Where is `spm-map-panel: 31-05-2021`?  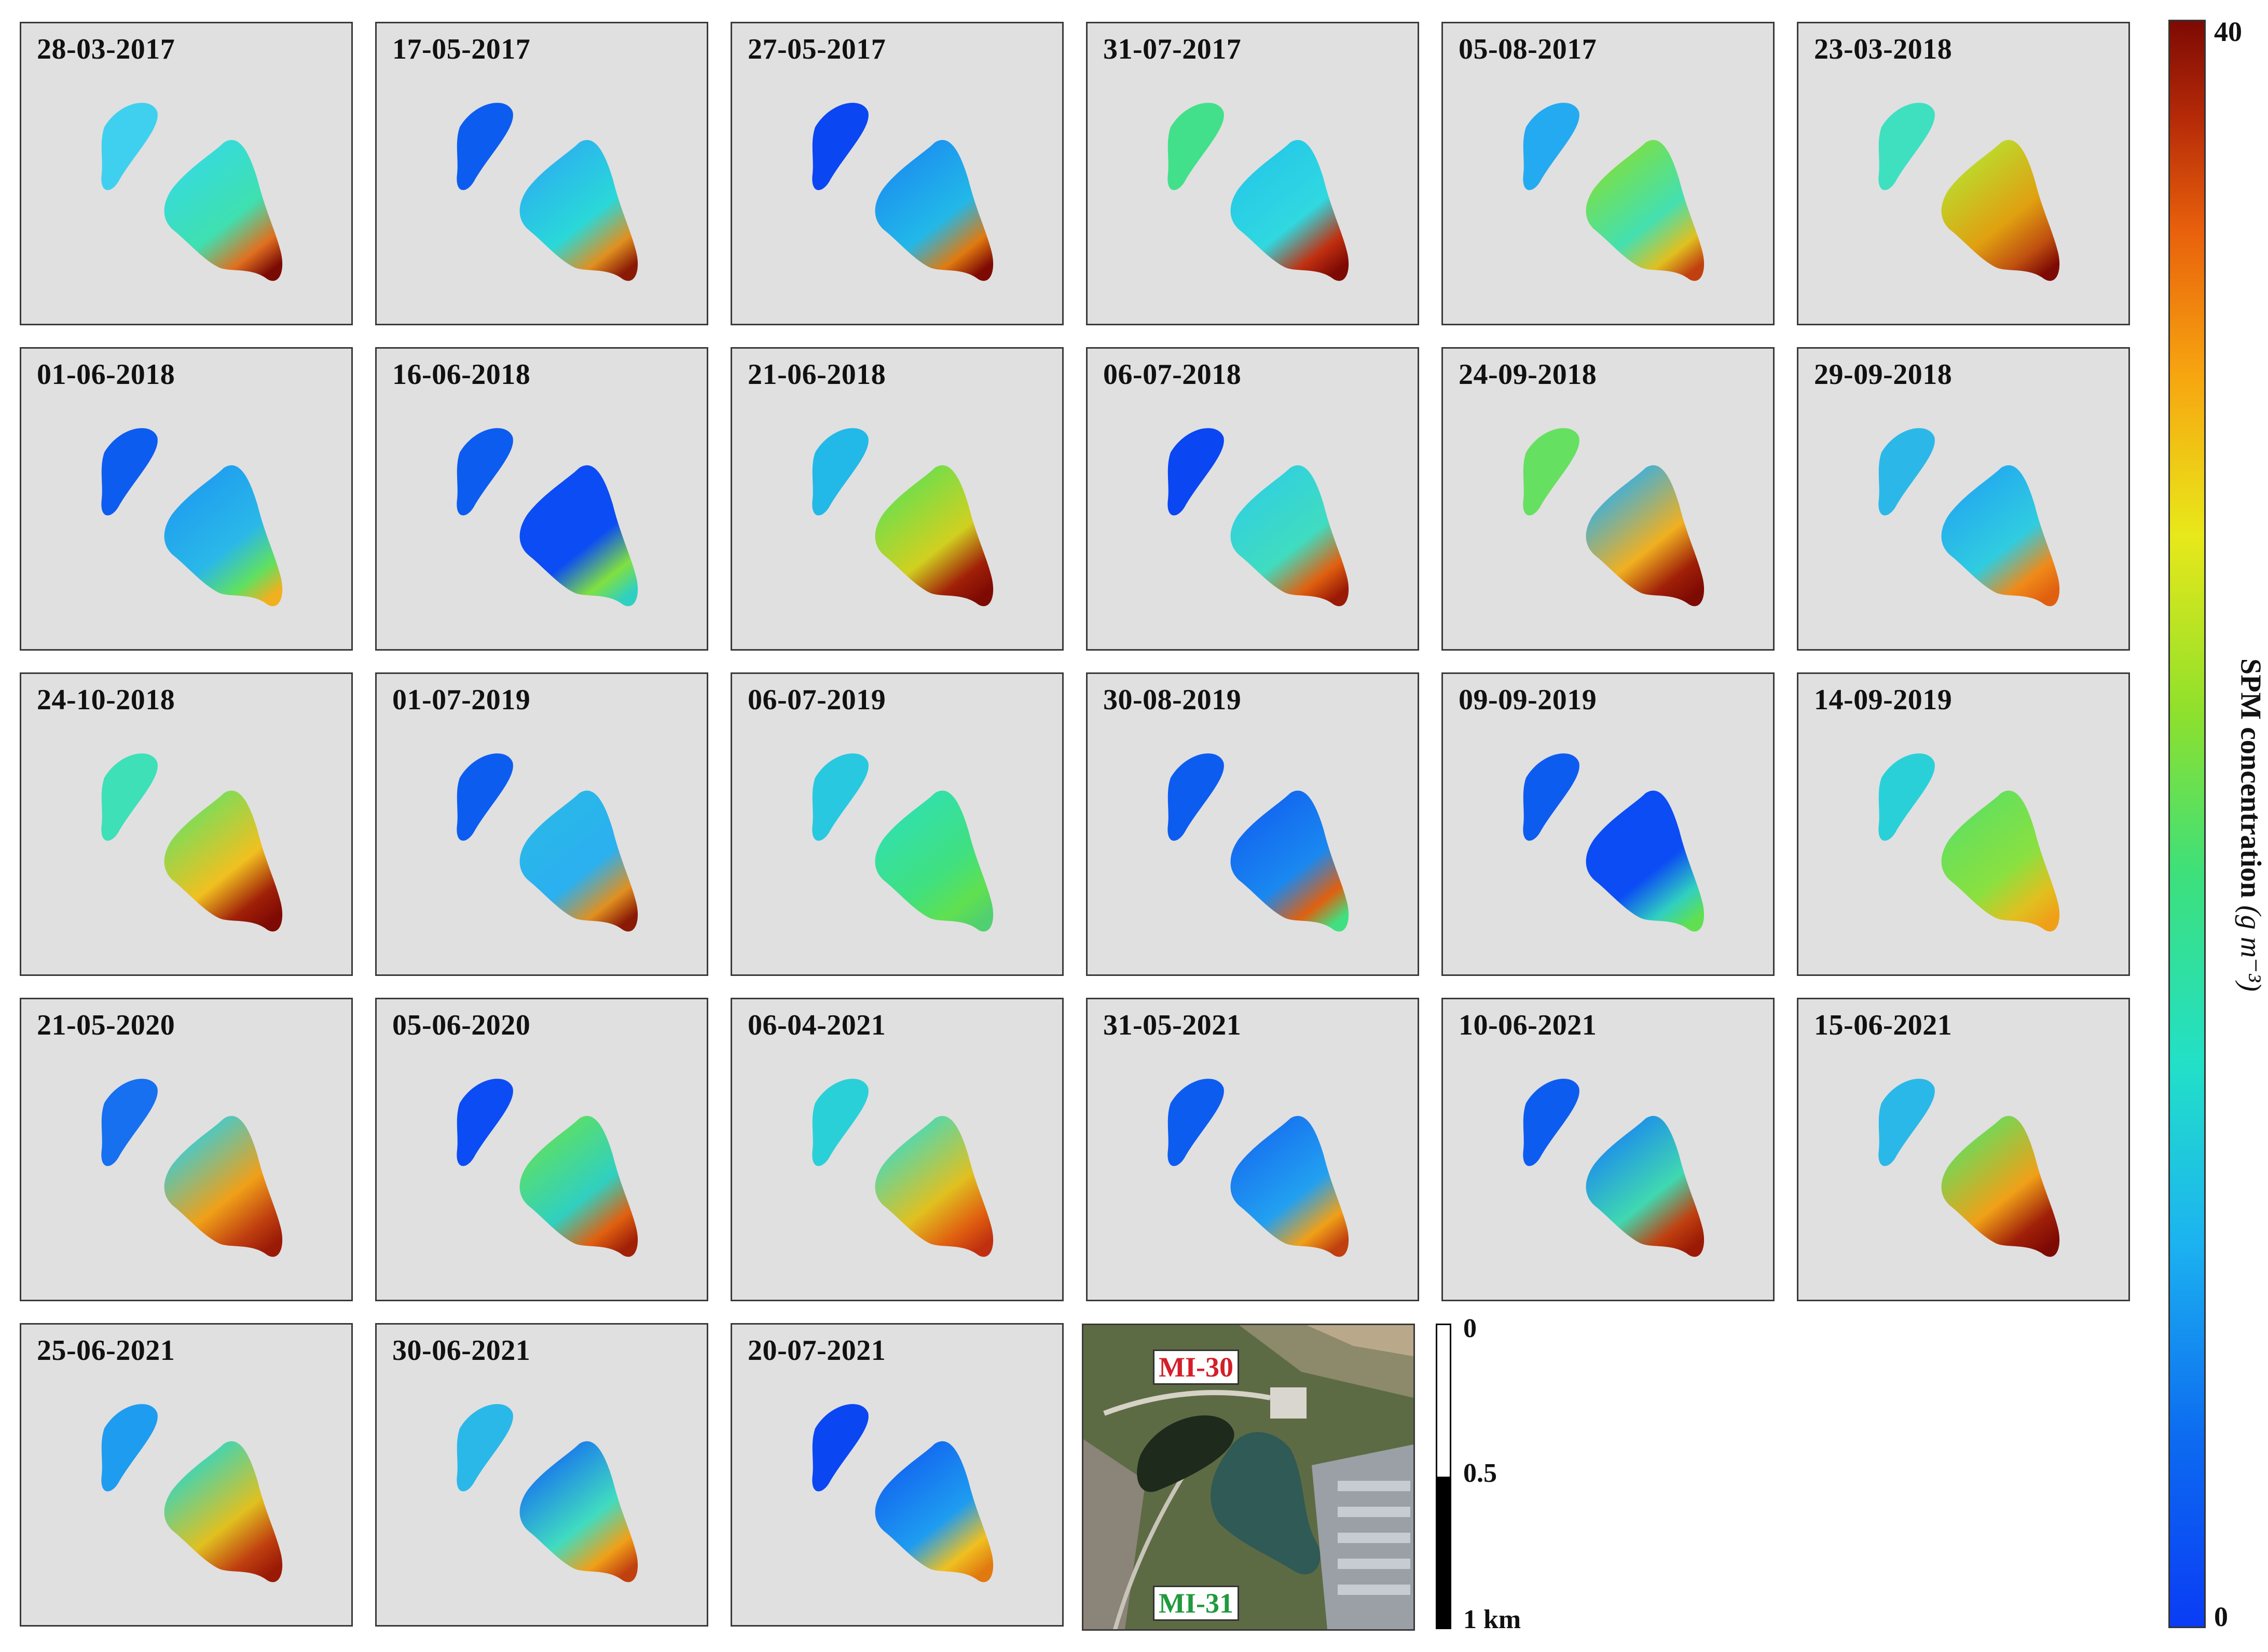 spm-map-panel: 31-05-2021 is located at coordinates (1252, 1149).